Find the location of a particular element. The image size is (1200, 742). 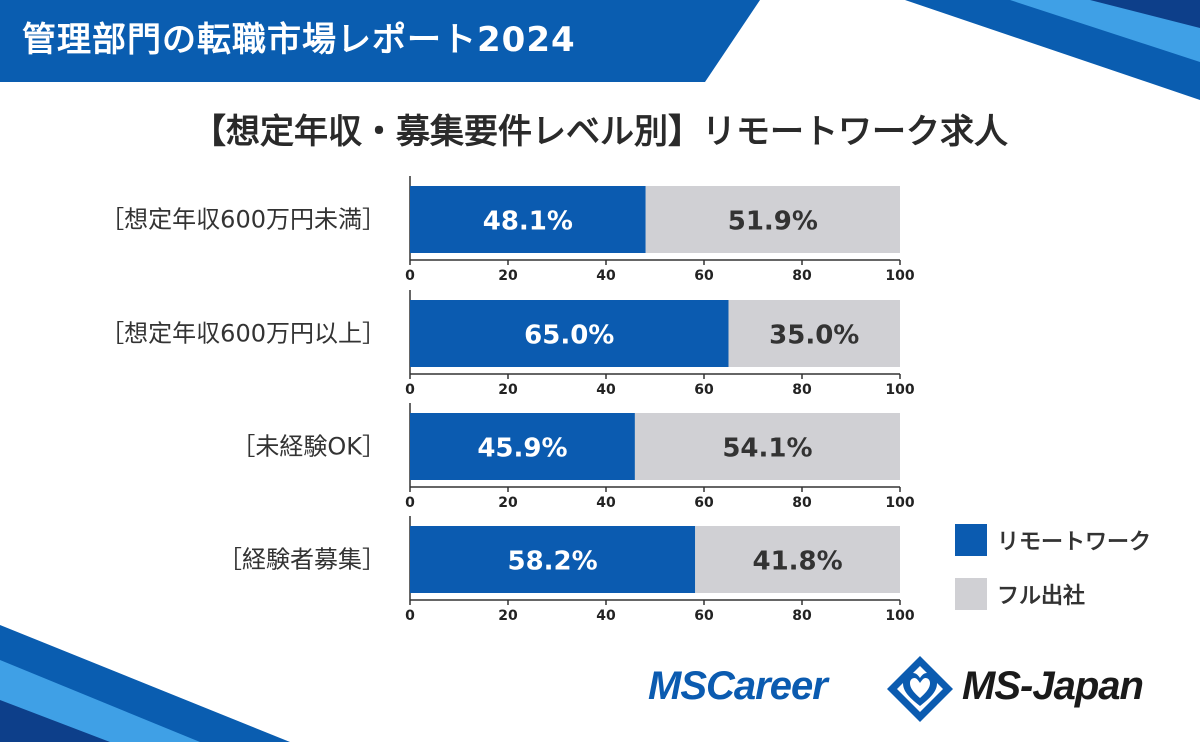

logo-area: MSCareer MS-Japan is located at coordinates (910, 688).